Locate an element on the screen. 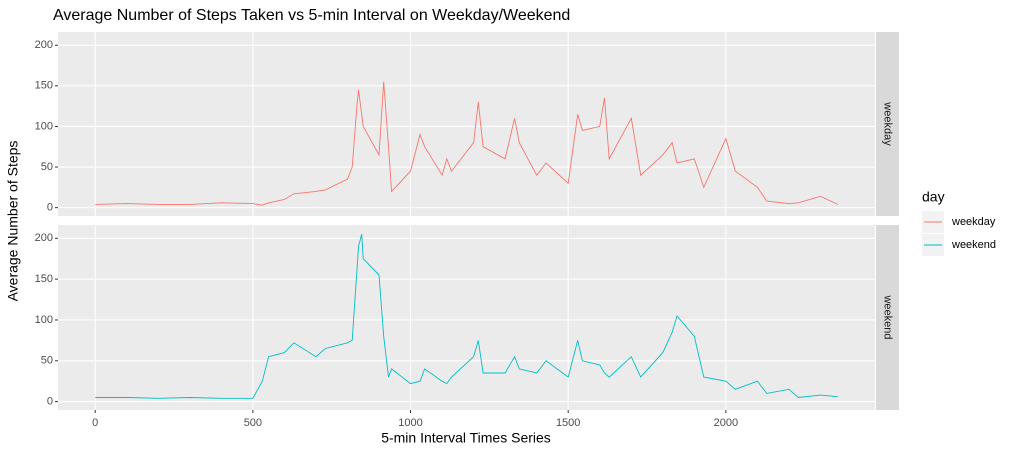 The width and height of the screenshot is (1017, 460). legend-label: weekend is located at coordinates (973, 245).